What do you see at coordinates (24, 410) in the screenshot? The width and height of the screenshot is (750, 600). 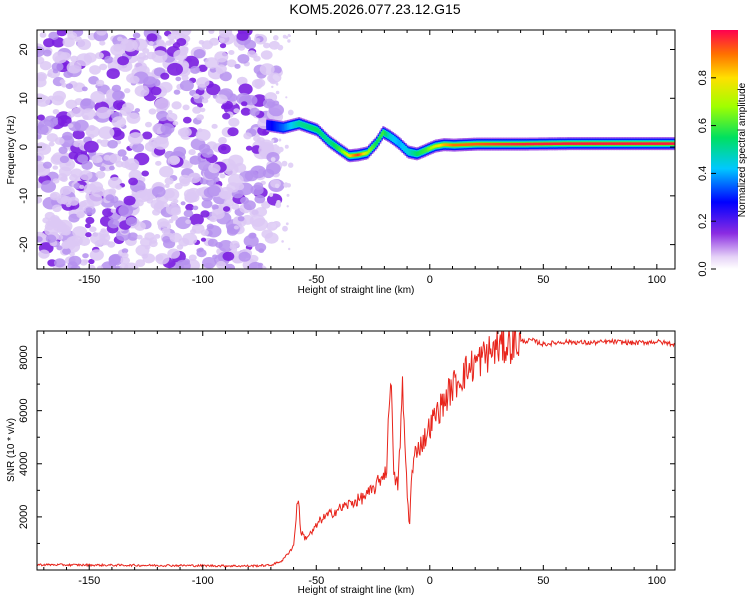 I see `y-tick-label: 6000` at bounding box center [24, 410].